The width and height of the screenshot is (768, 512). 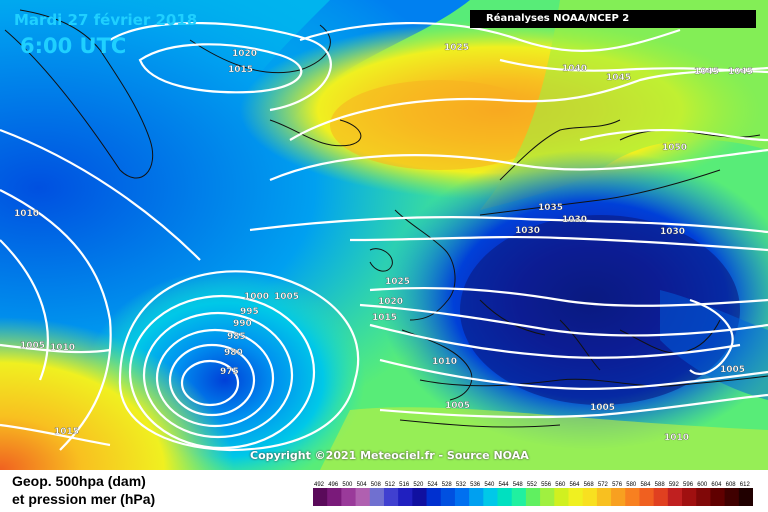 I want to click on color-scale-tick: 496, so click(x=333, y=485).